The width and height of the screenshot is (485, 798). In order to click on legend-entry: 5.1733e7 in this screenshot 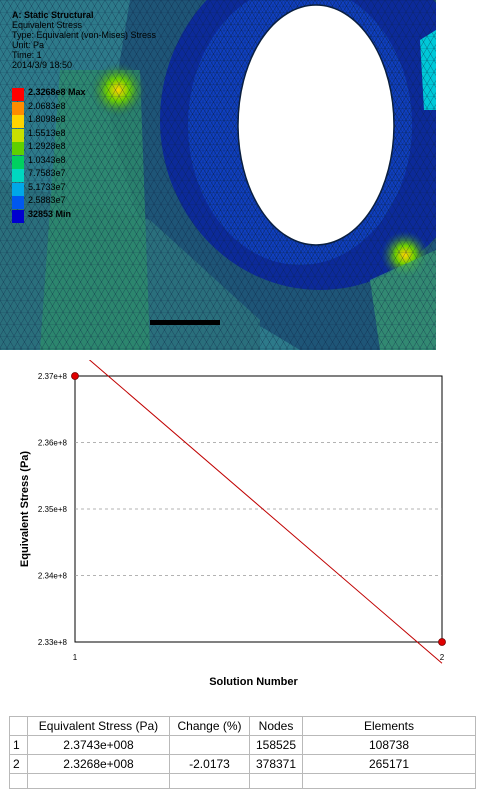, I will do `click(67, 189)`.